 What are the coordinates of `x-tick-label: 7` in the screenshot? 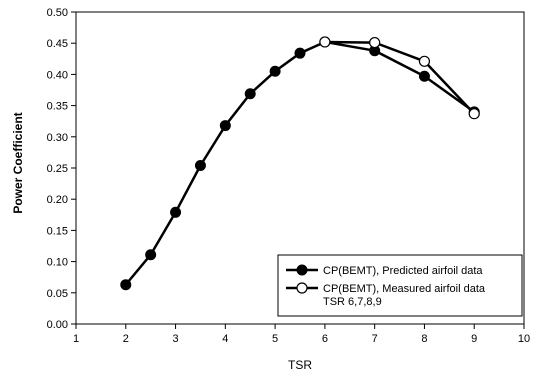 It's located at (375, 339).